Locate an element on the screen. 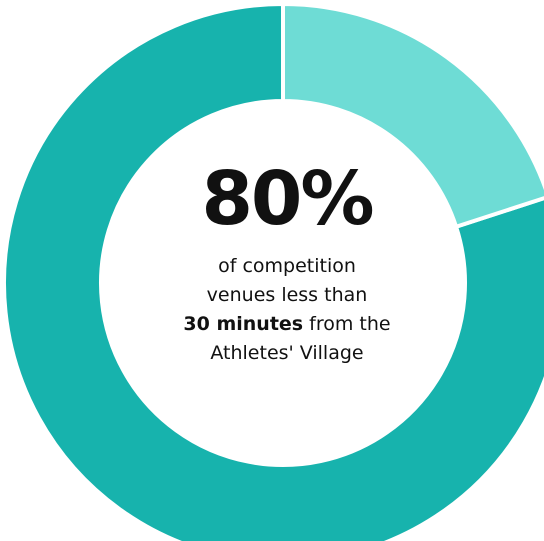  description-line-1: of competition is located at coordinates (287, 266).